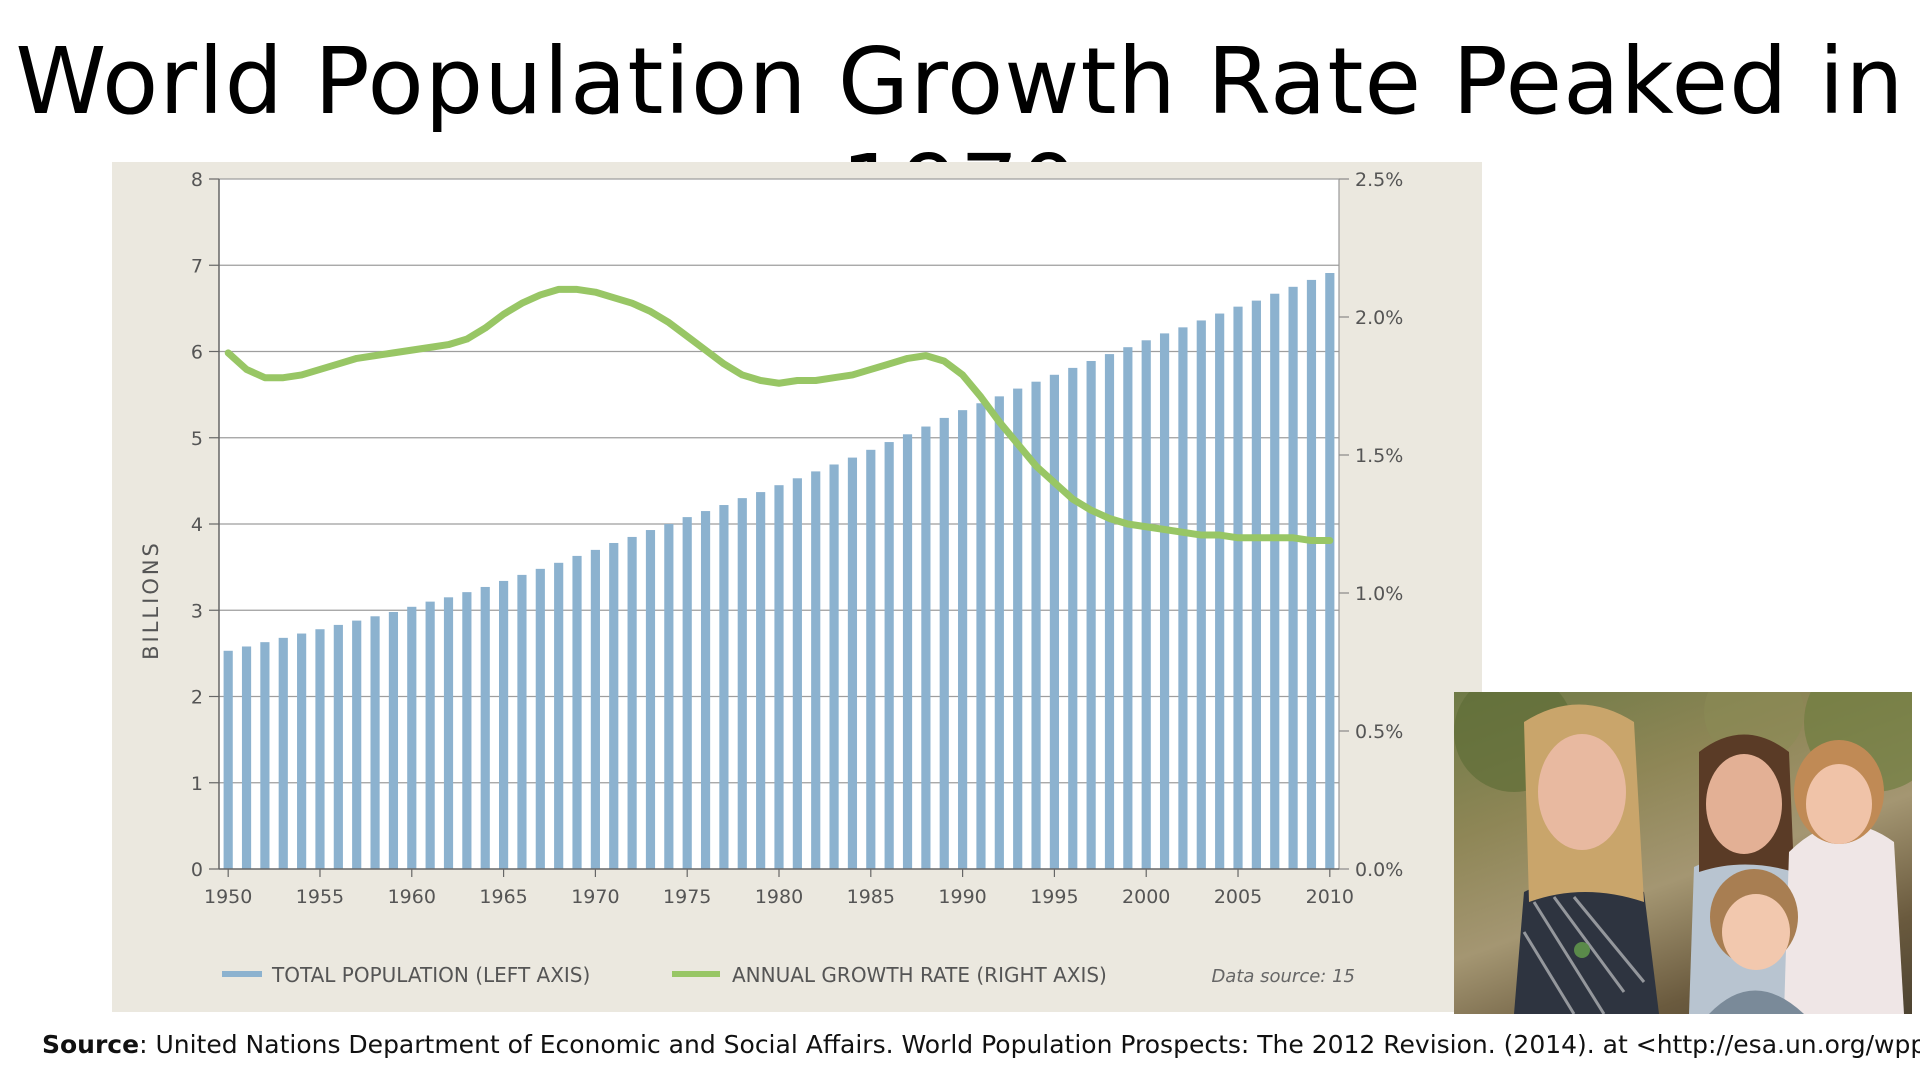  I want to click on population-bar-1997, so click(1091, 614).